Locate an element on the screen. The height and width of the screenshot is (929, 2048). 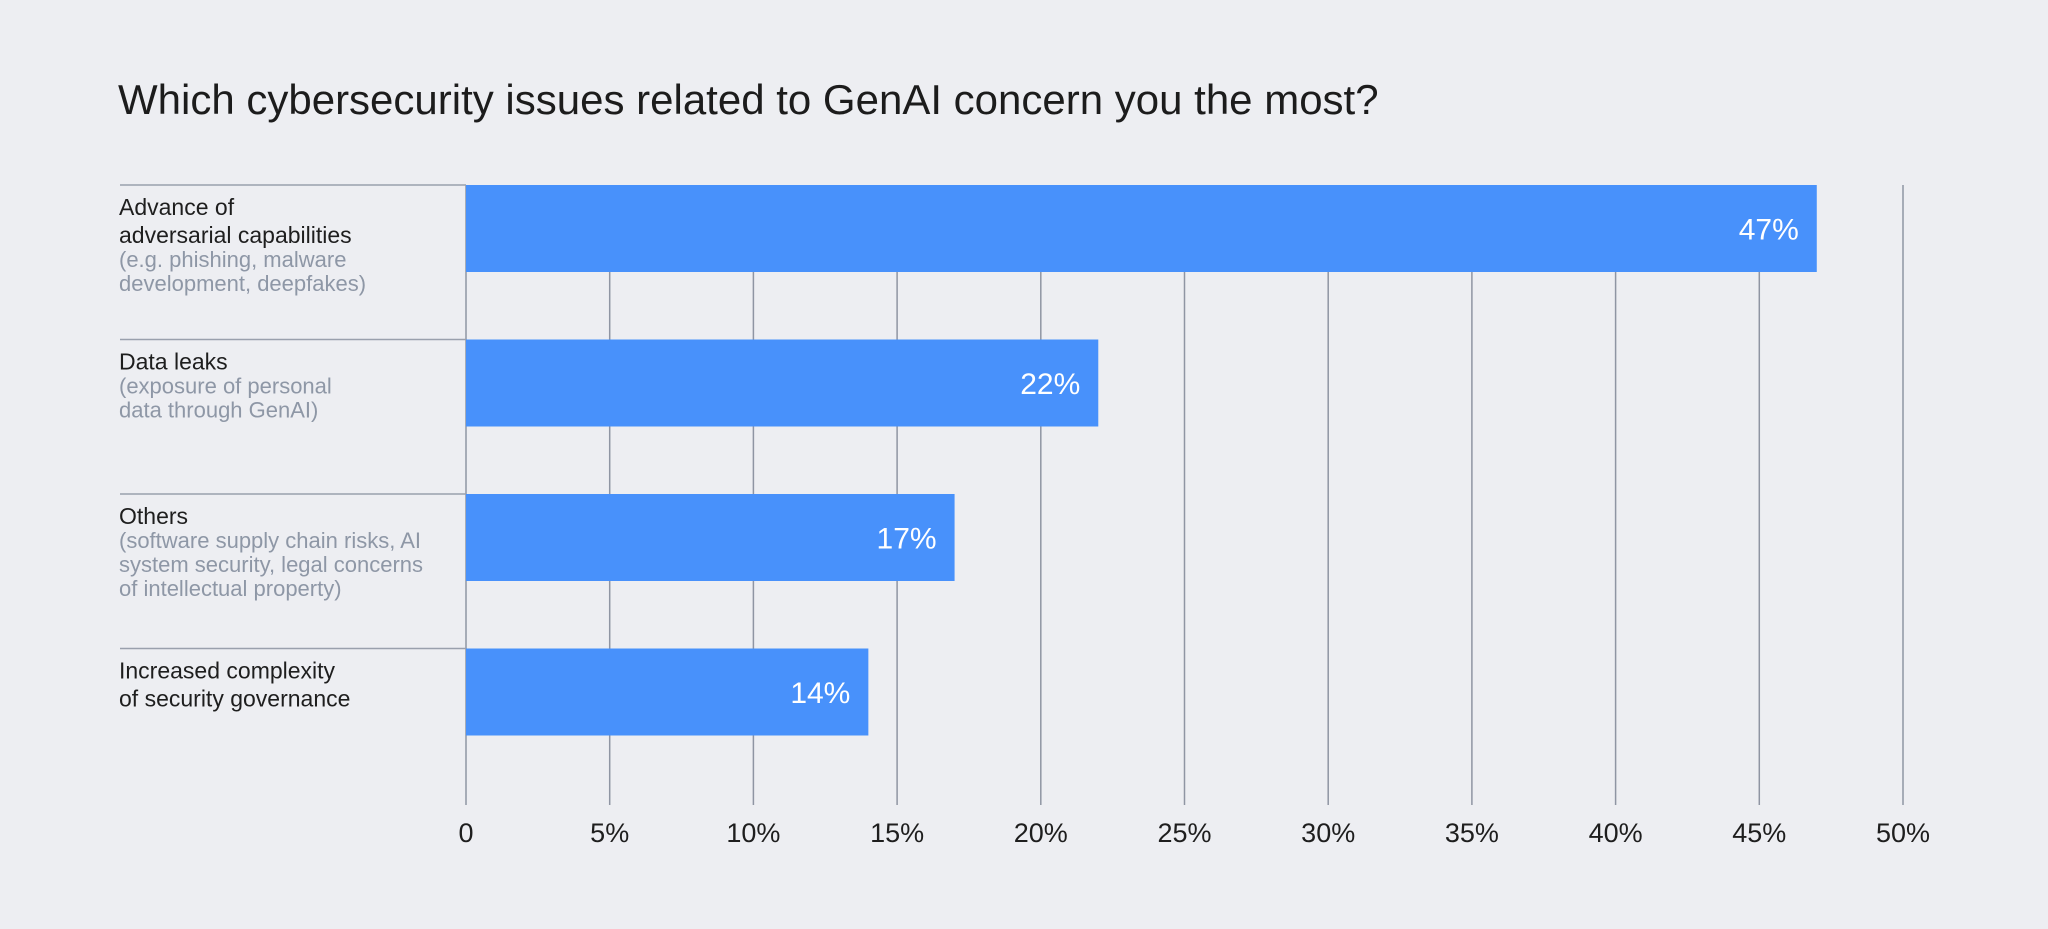
category-label-sub-1-0: (exposure of personal is located at coordinates (225, 386).